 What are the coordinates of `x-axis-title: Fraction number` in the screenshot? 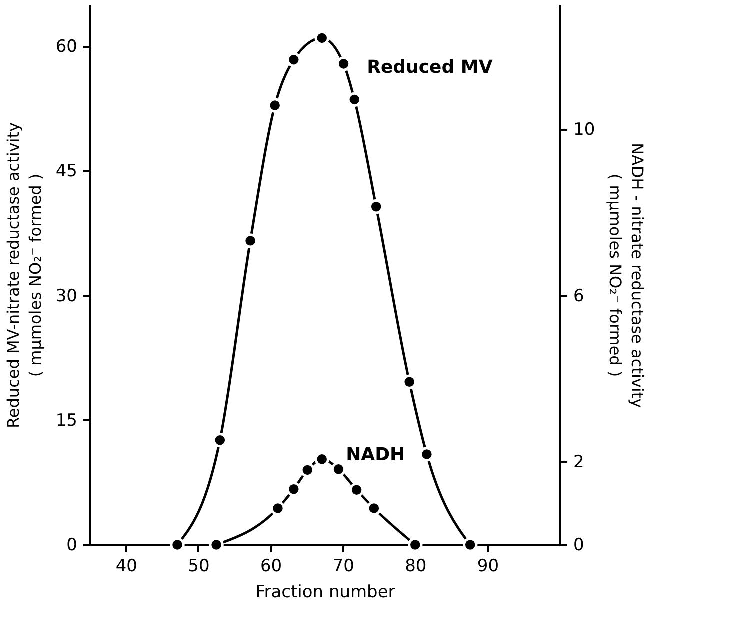 It's located at (326, 592).